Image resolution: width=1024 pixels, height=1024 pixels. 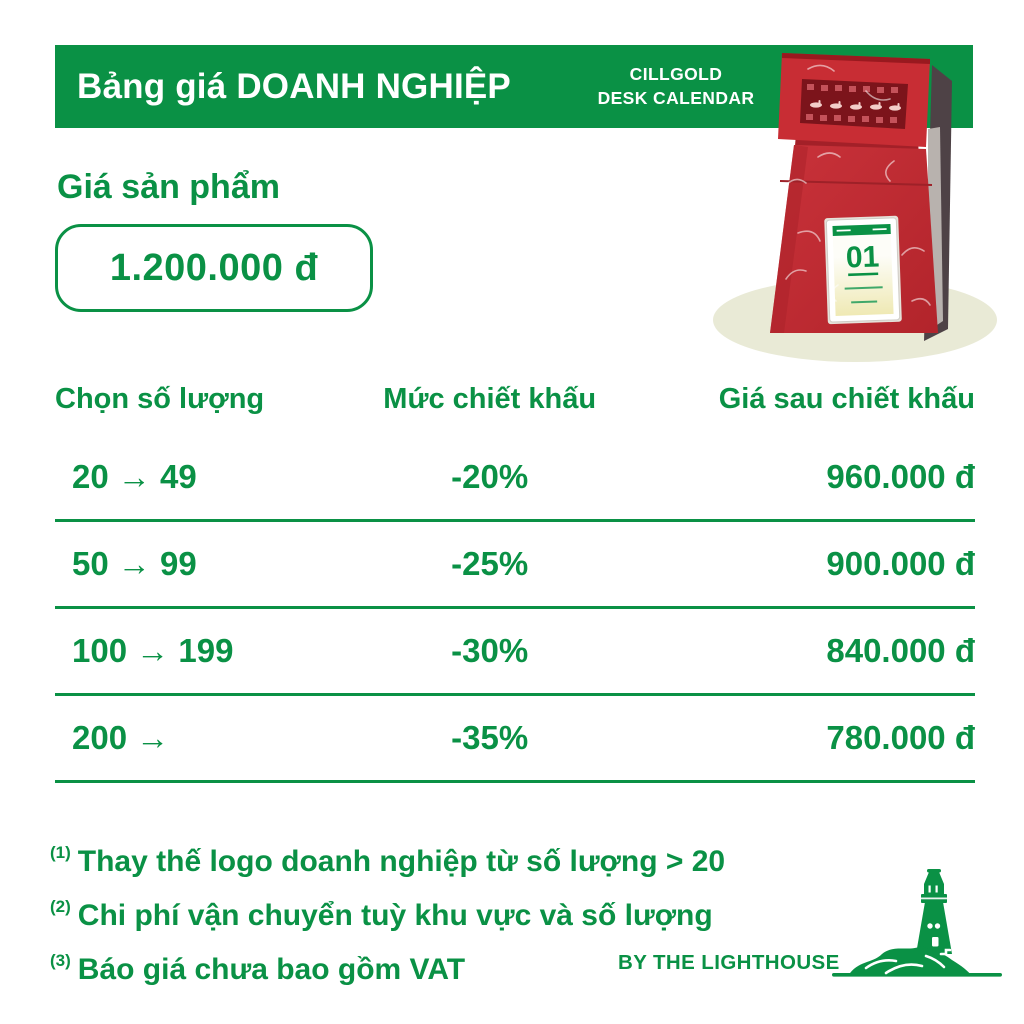 I want to click on product-price-box: 1.200.000 đ, so click(x=214, y=268).